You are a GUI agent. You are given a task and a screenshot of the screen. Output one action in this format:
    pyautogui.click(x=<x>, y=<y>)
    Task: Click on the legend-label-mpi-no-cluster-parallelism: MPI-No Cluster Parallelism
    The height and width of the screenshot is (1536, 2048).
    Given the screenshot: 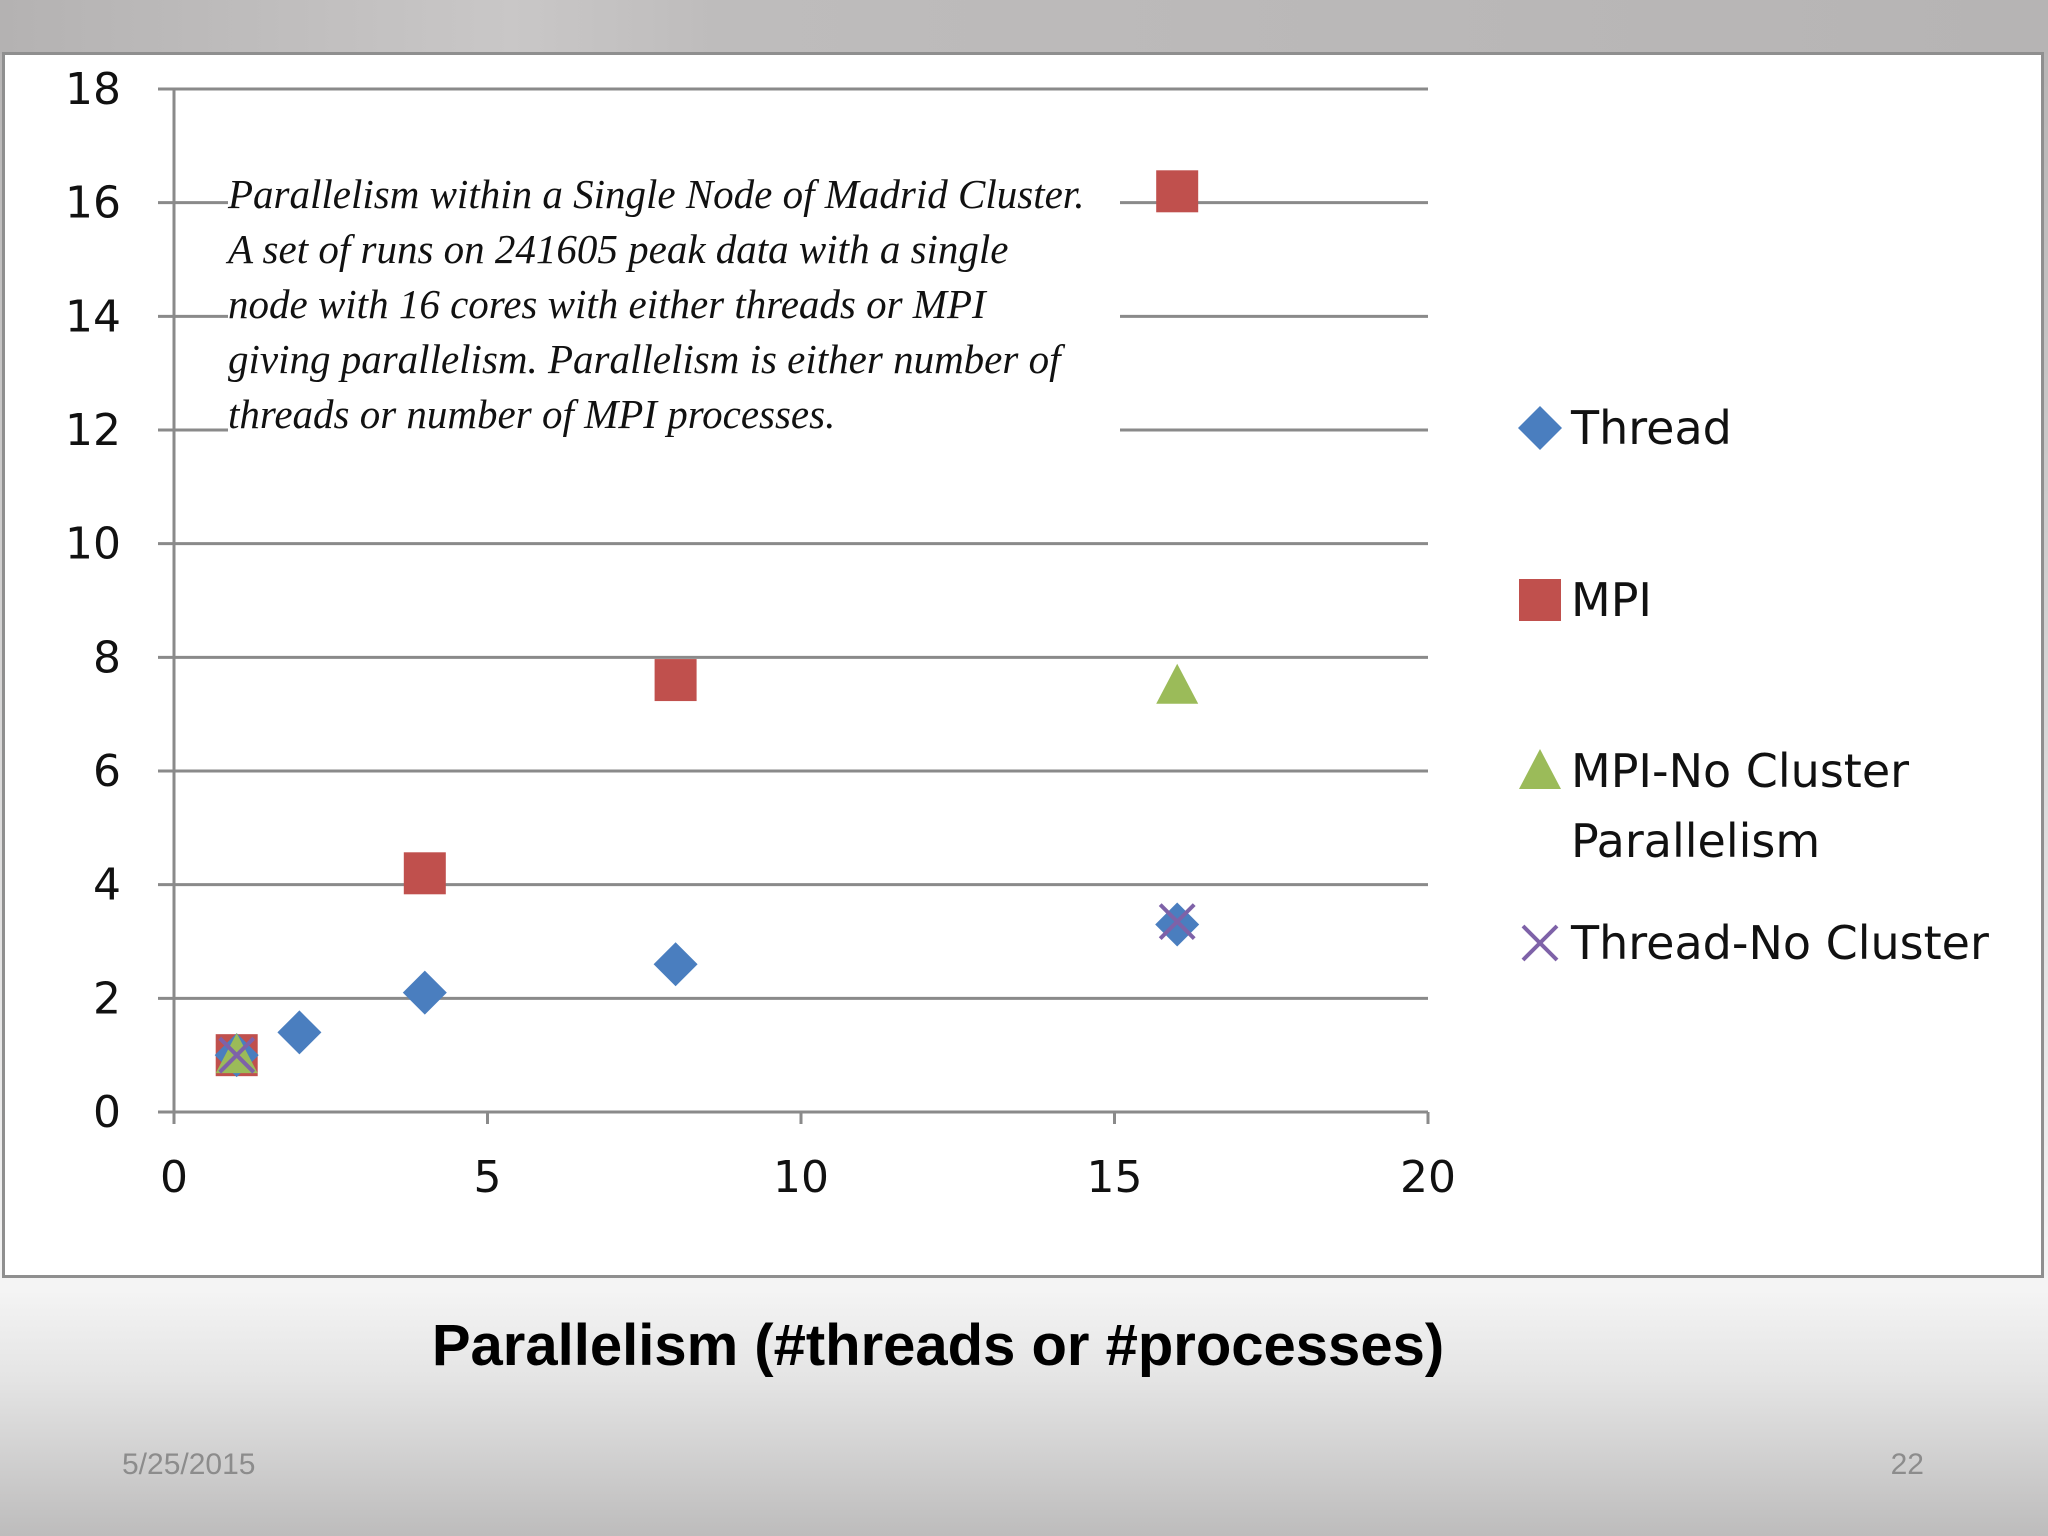 What is the action you would take?
    pyautogui.click(x=1740, y=806)
    